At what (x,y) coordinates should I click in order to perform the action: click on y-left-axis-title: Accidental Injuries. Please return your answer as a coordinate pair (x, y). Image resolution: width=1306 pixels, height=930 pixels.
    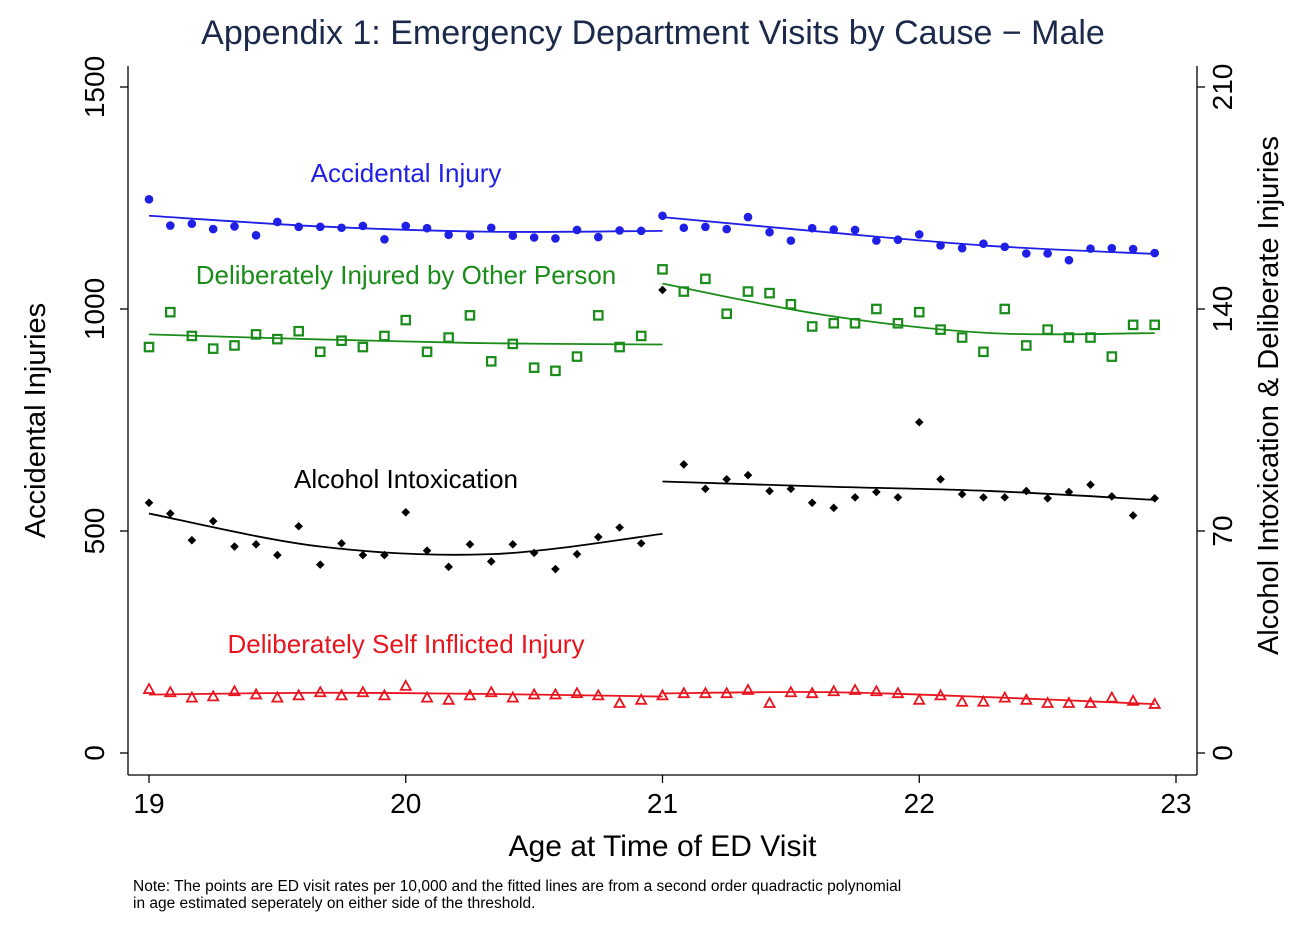
    Looking at the image, I should click on (36, 420).